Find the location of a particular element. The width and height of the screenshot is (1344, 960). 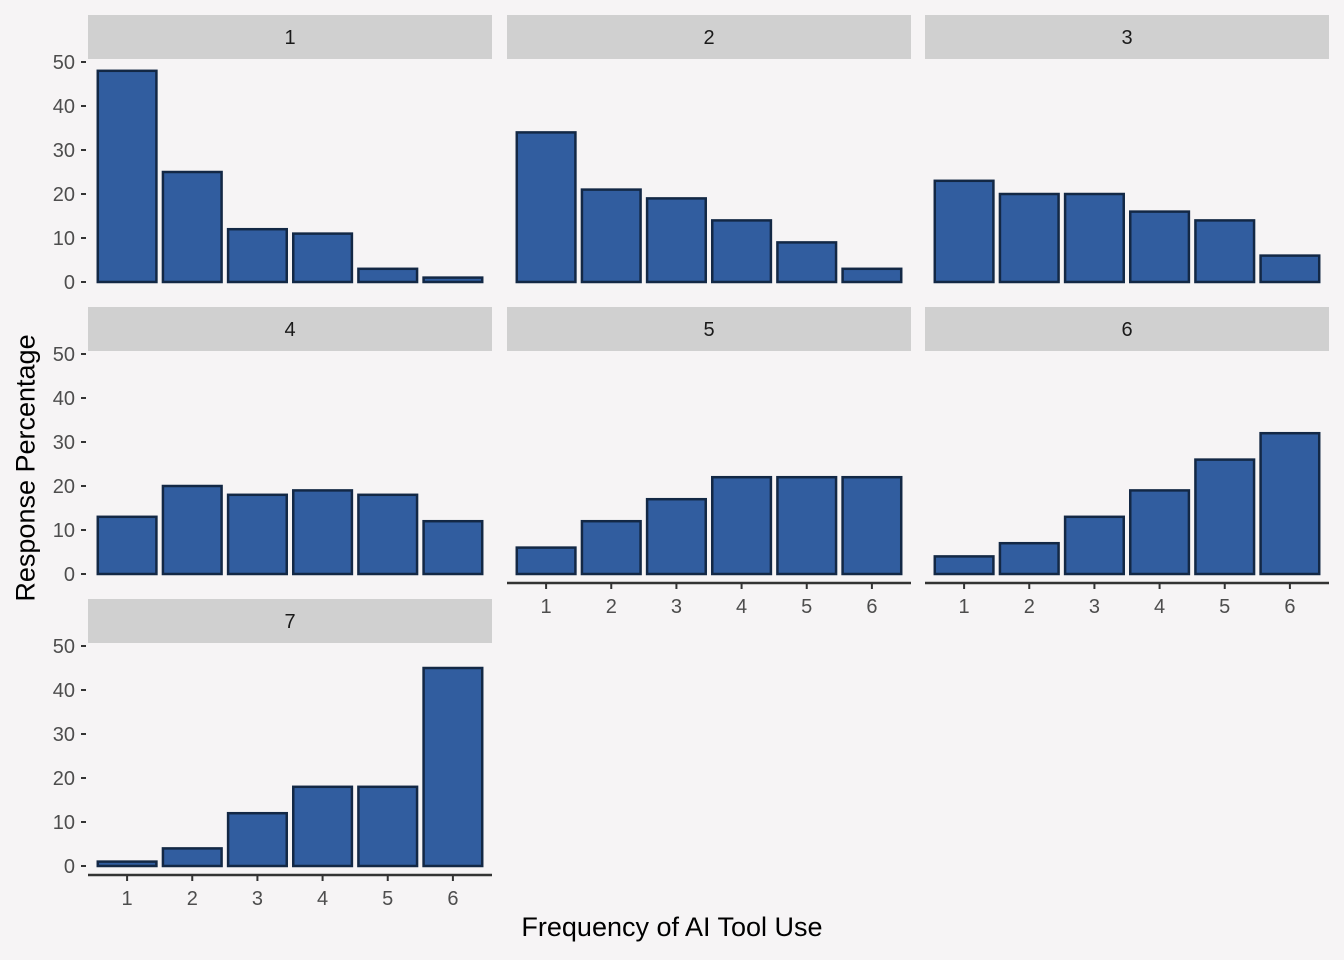

bar-facet7-cat4 is located at coordinates (323, 826).